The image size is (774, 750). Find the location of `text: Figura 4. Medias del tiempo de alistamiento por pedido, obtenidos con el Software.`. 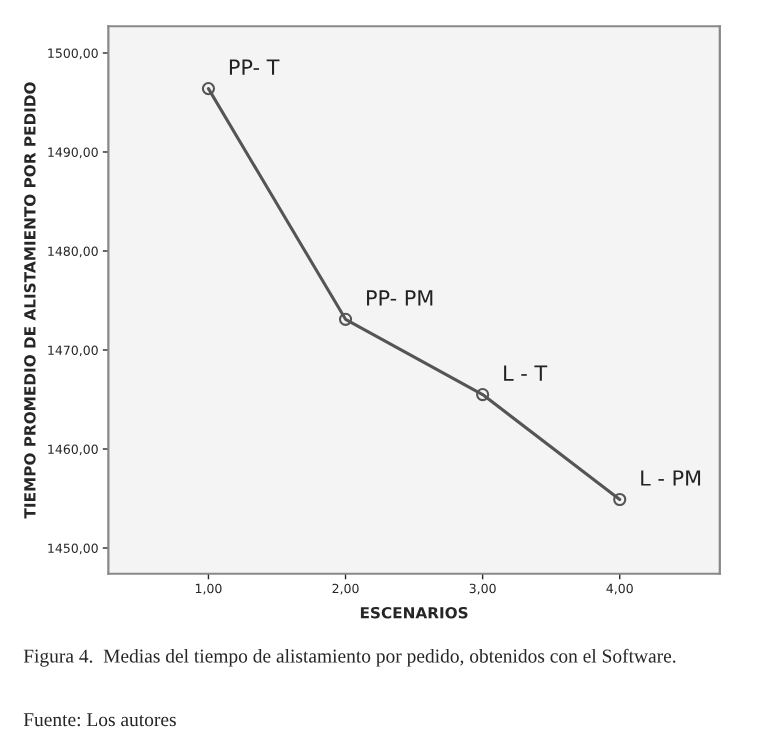

text: Figura 4. Medias del tiempo de alistamiento por pedido, obtenidos con el Software. is located at coordinates (349, 657).